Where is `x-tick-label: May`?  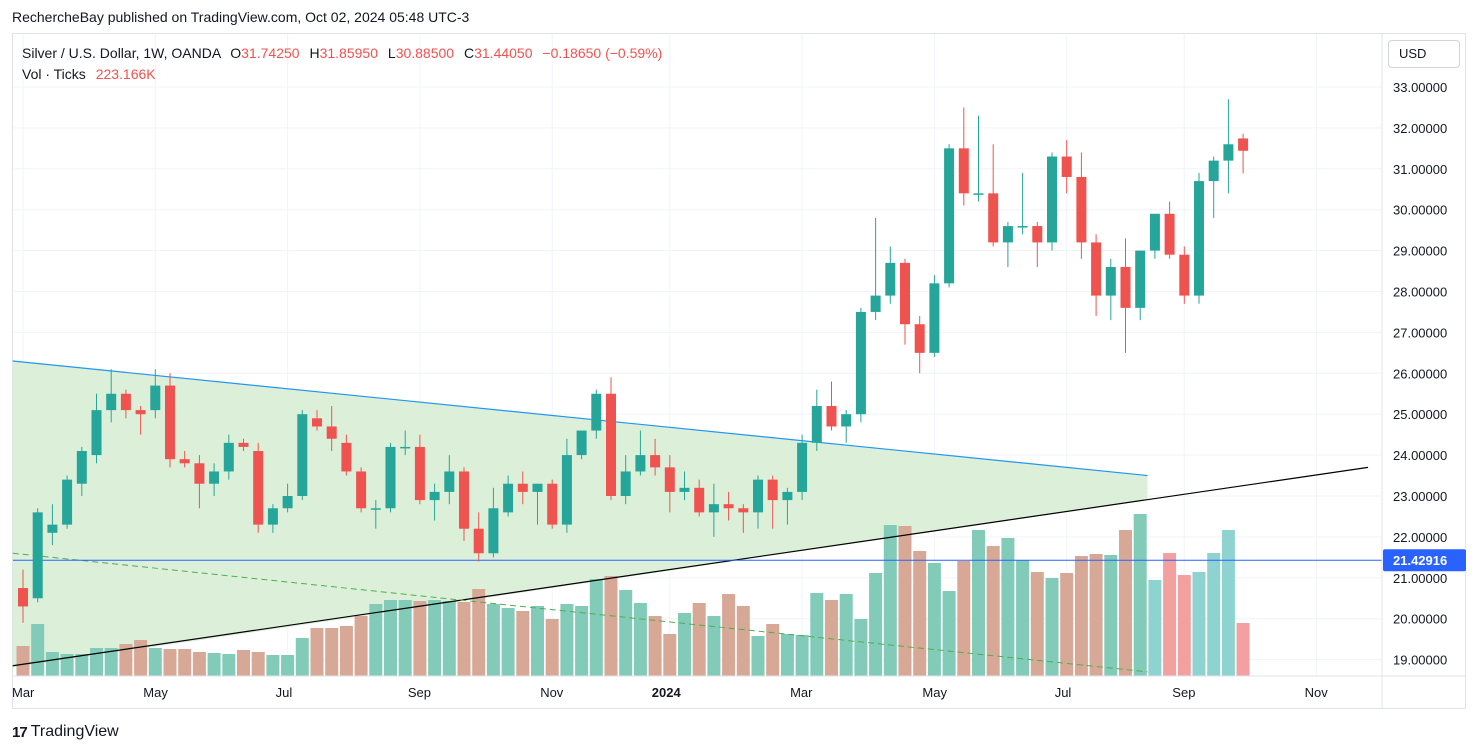 x-tick-label: May is located at coordinates (934, 692).